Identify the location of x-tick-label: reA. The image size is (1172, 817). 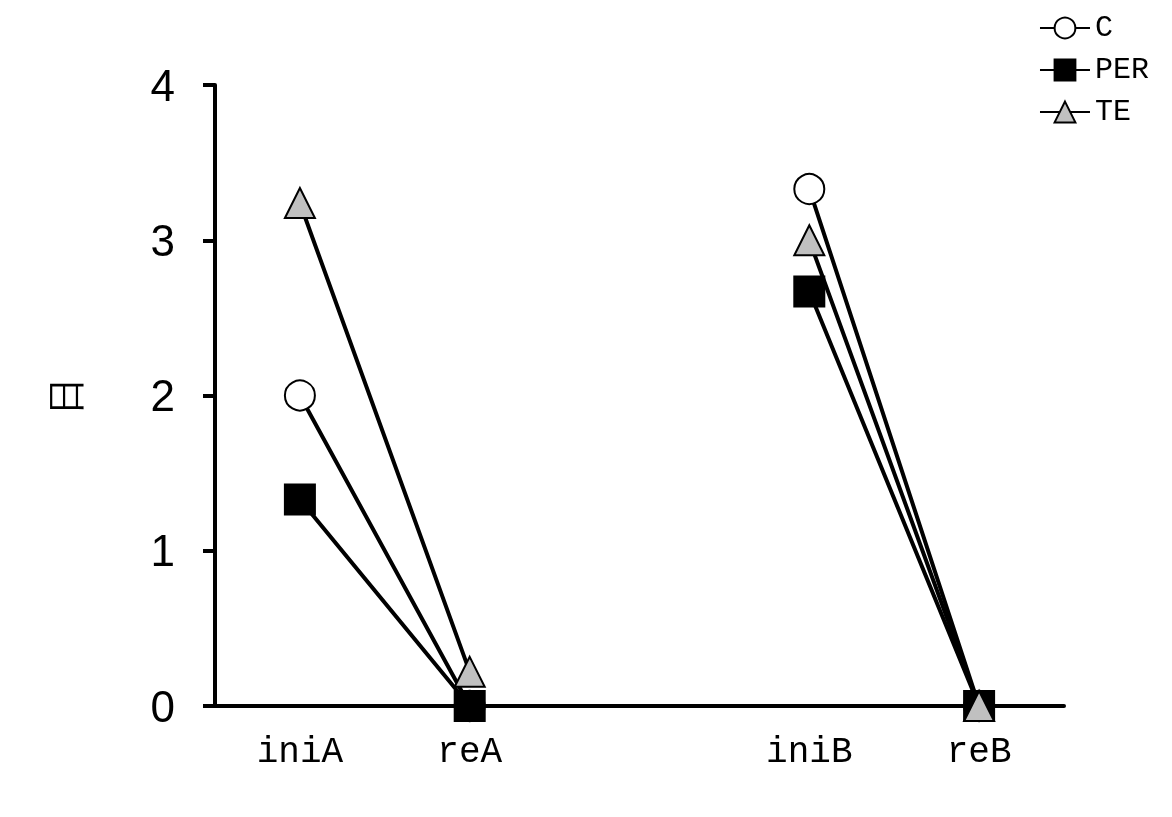
(470, 752).